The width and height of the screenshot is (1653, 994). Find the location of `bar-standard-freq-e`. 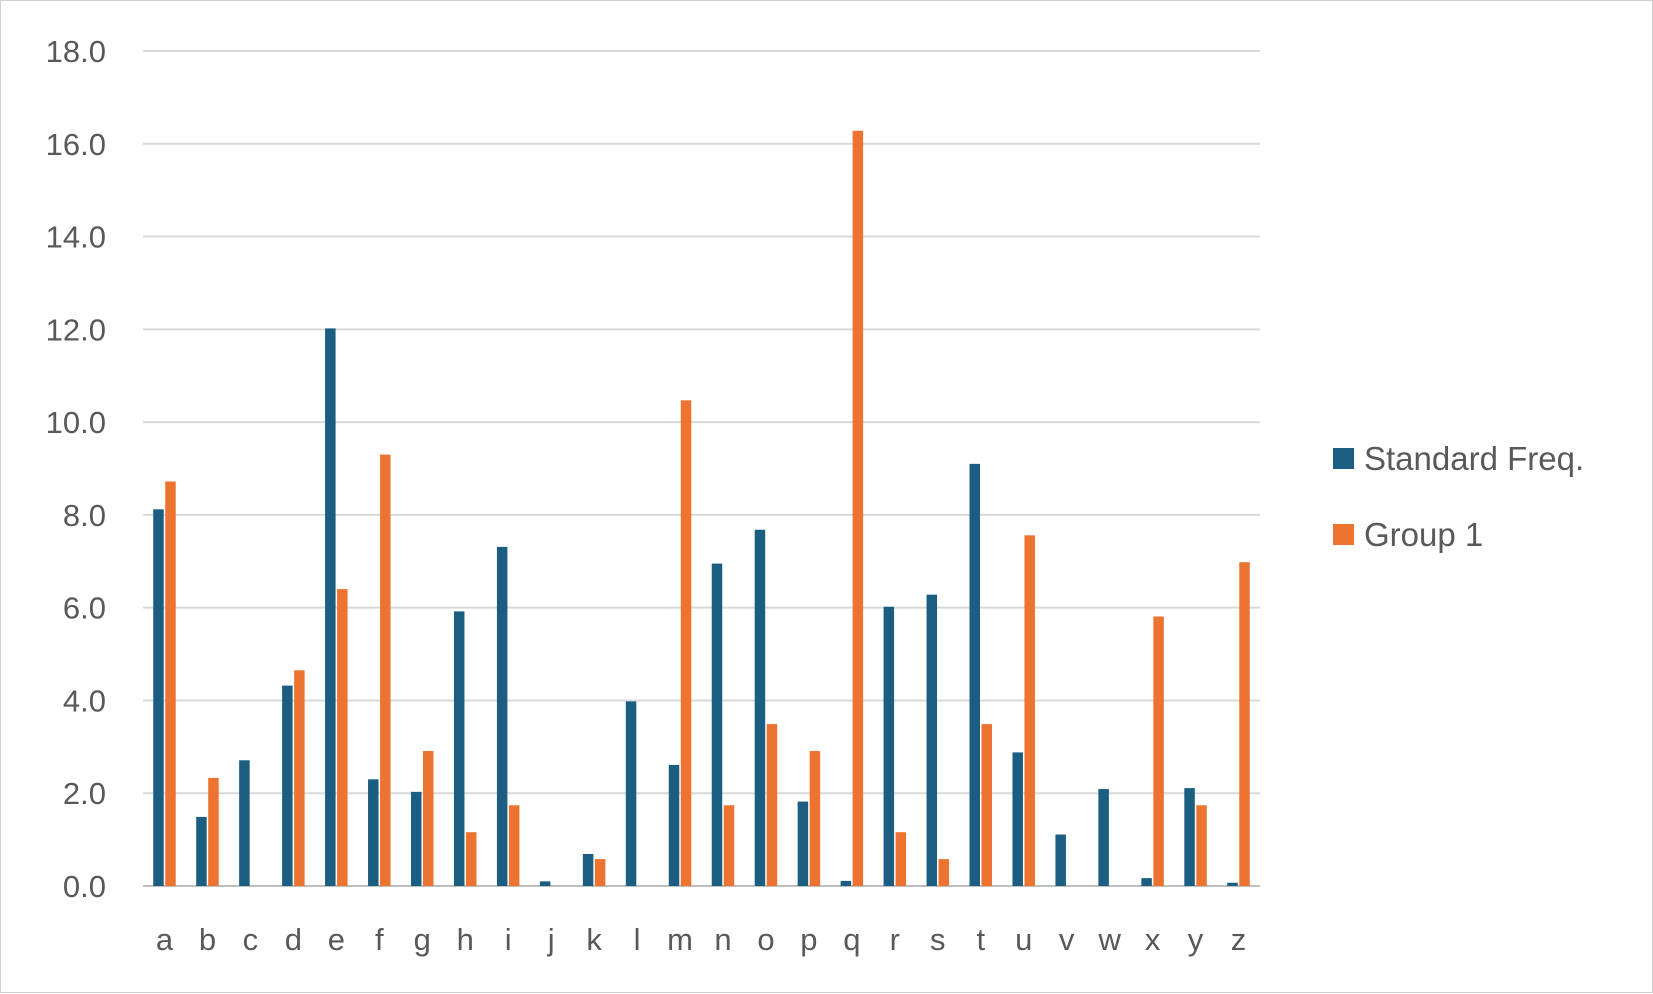

bar-standard-freq-e is located at coordinates (330, 607).